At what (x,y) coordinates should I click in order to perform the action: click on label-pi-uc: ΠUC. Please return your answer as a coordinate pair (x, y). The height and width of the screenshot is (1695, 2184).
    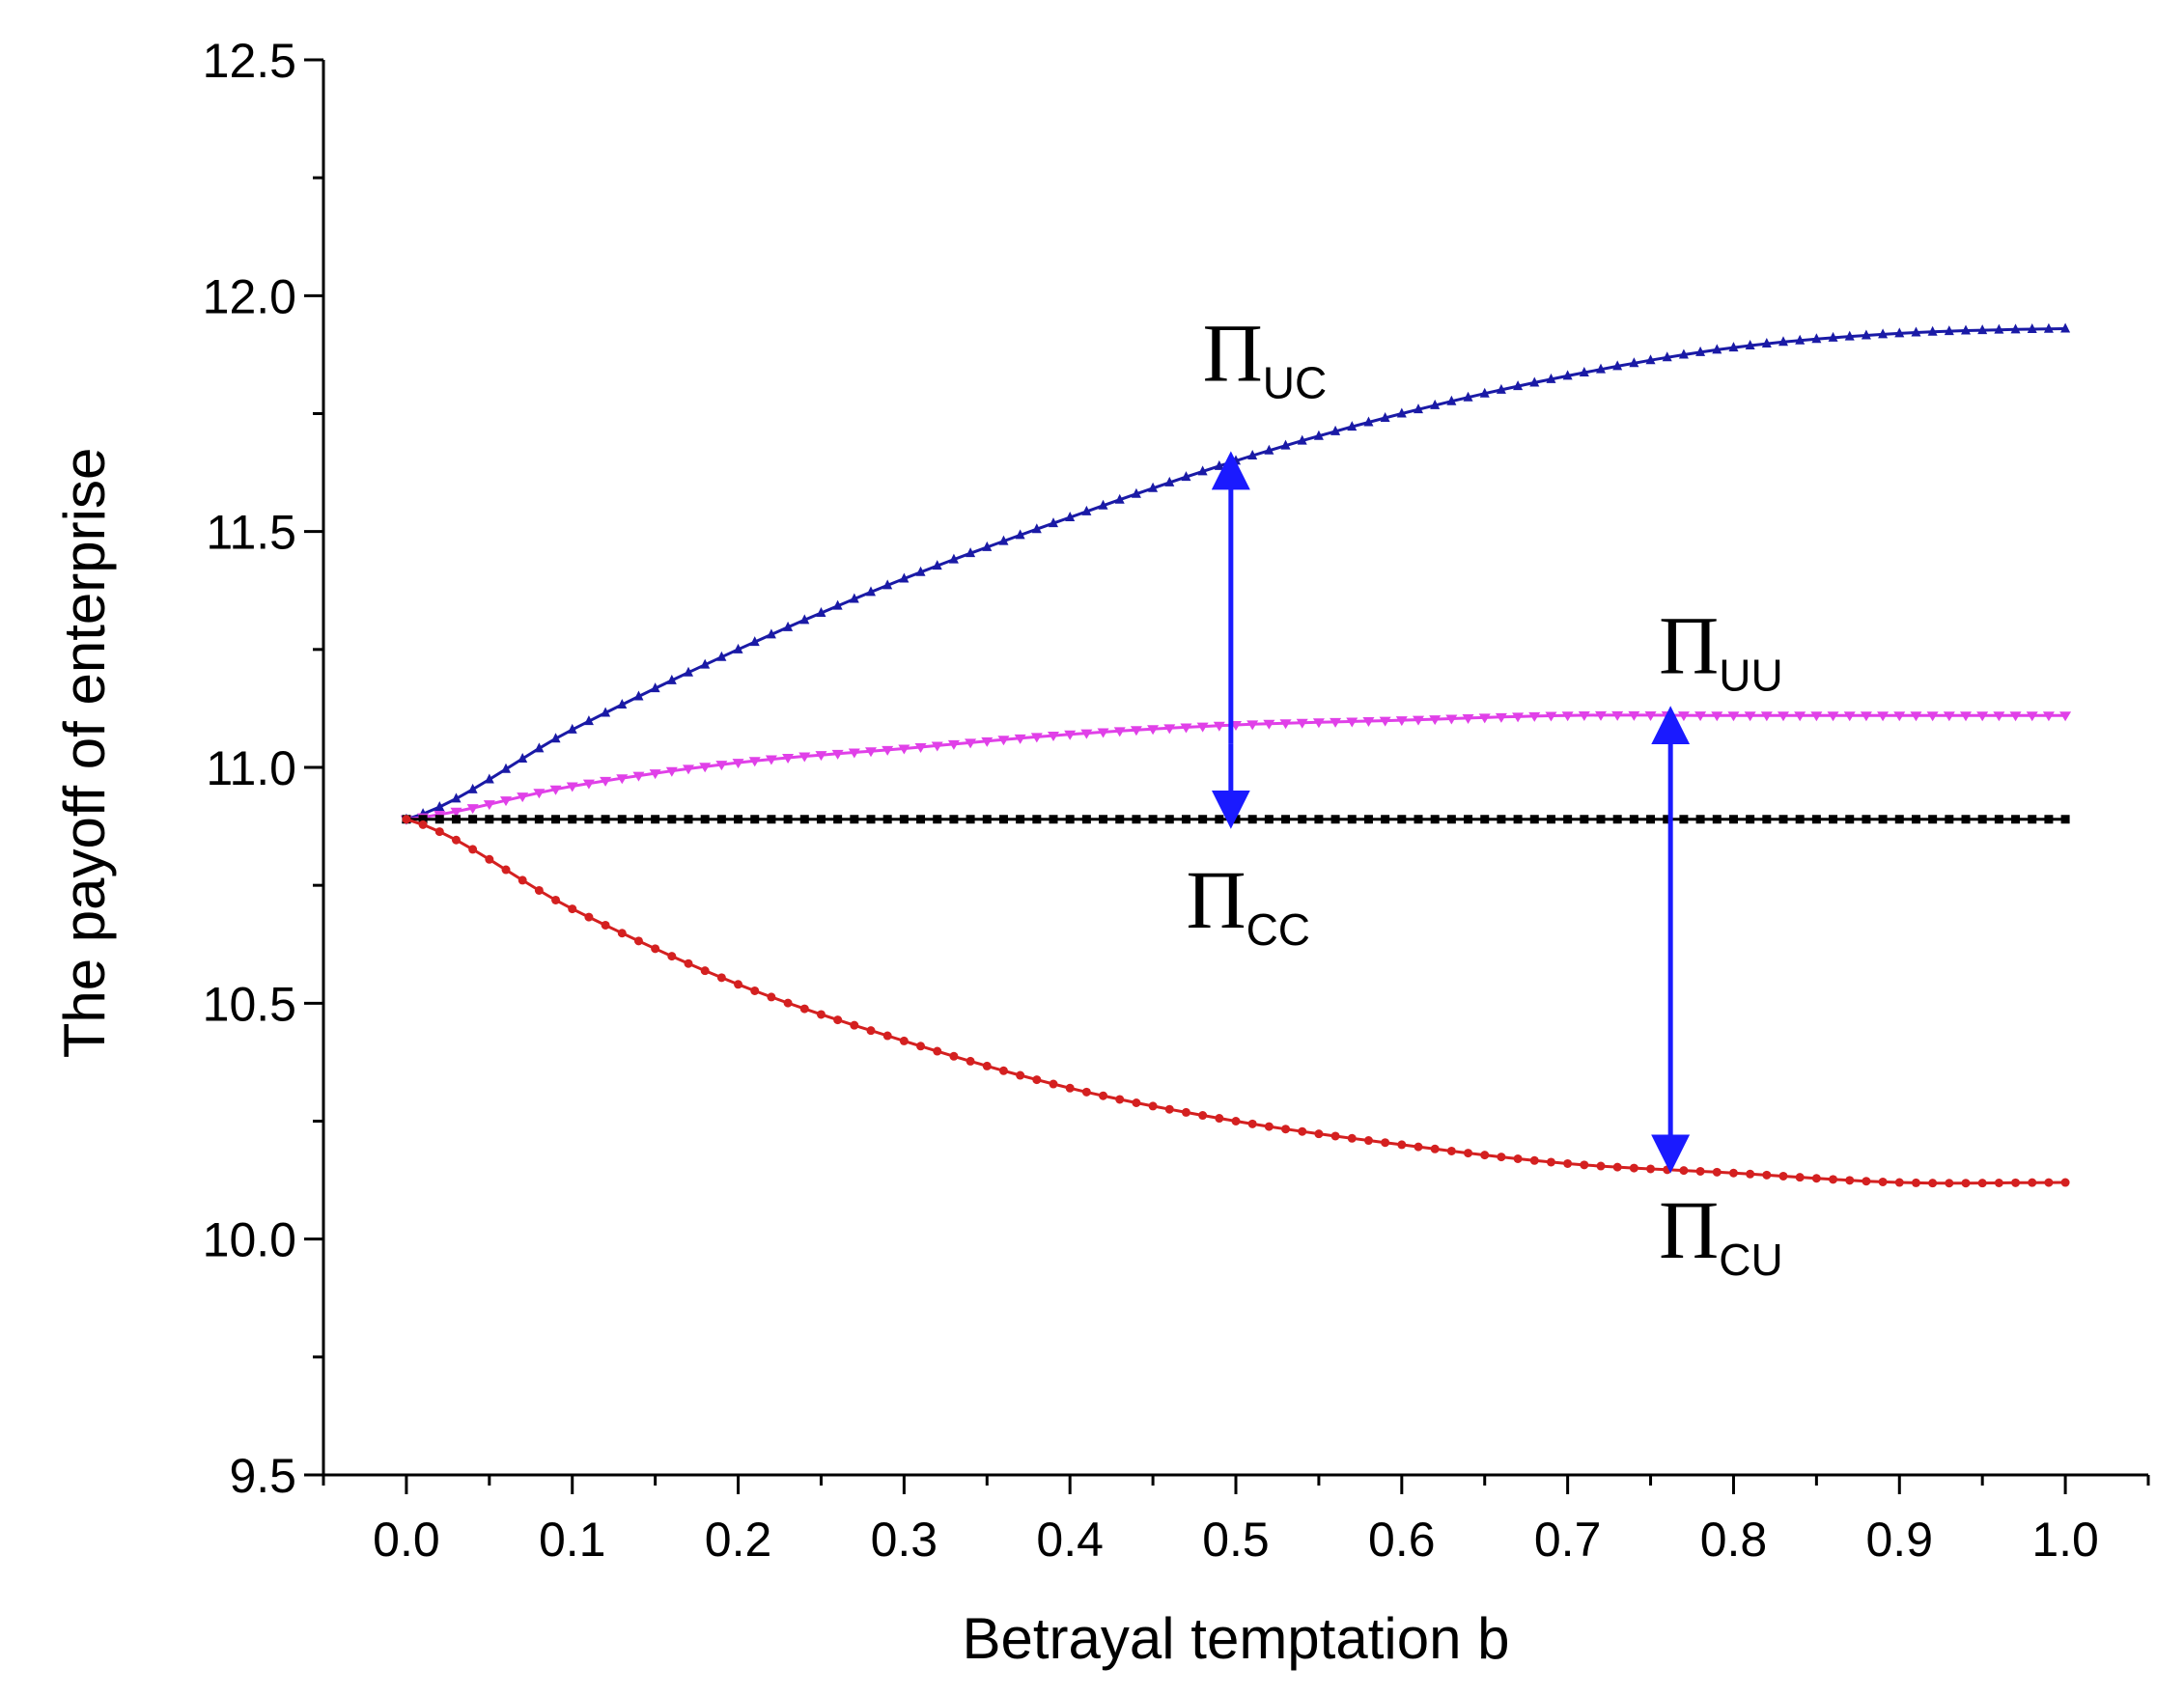
    Looking at the image, I should click on (1266, 356).